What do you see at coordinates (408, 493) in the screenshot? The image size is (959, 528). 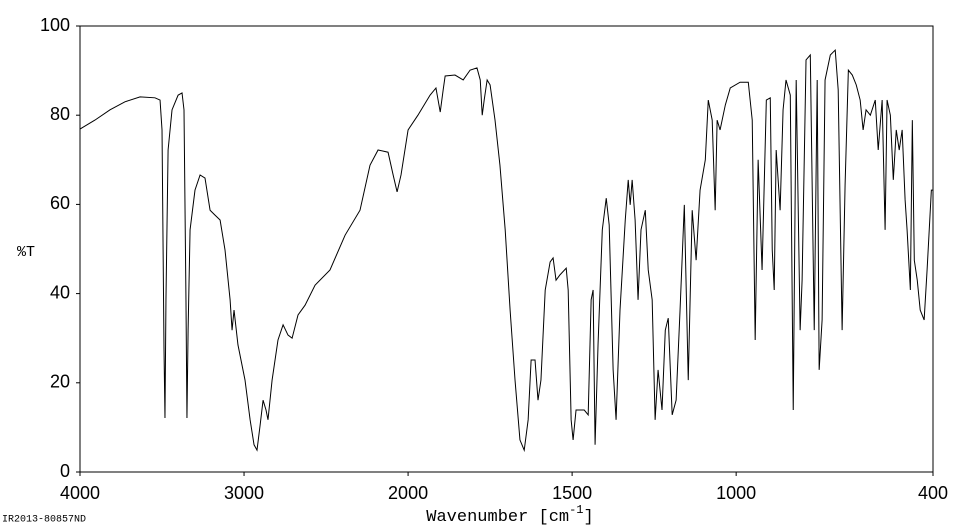 I see `x-tick-label: 2000` at bounding box center [408, 493].